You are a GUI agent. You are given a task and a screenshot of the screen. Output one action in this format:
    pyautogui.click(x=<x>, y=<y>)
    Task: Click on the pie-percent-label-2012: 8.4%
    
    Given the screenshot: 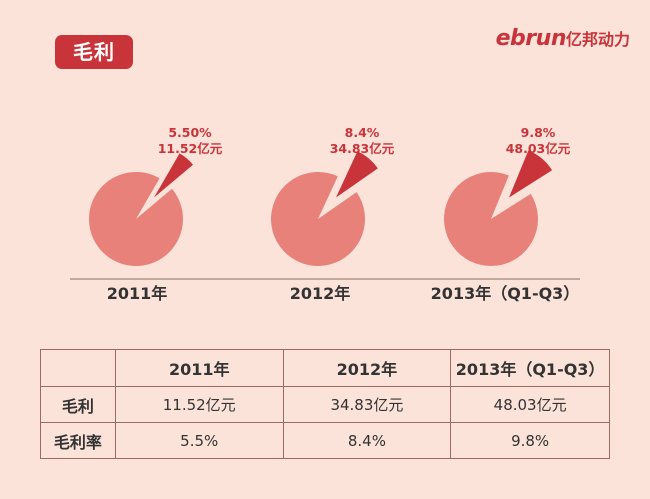 What is the action you would take?
    pyautogui.click(x=362, y=132)
    